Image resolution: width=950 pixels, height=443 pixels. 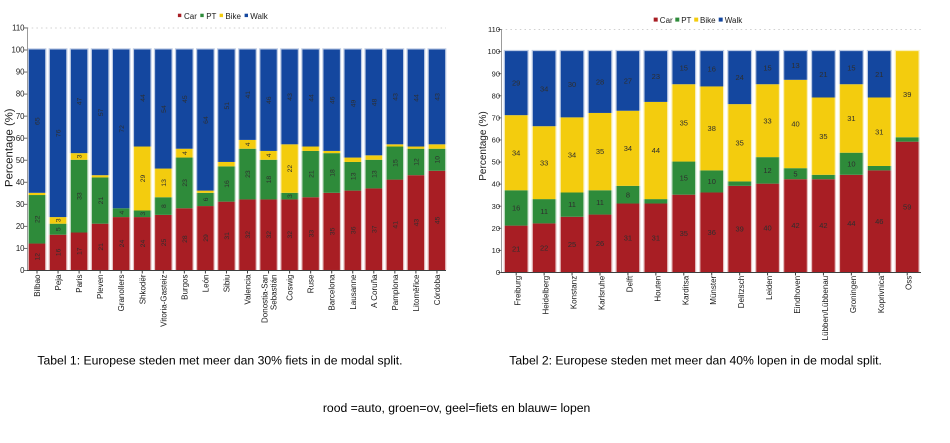 What do you see at coordinates (226, 284) in the screenshot?
I see `svg-text: Sibiu` at bounding box center [226, 284].